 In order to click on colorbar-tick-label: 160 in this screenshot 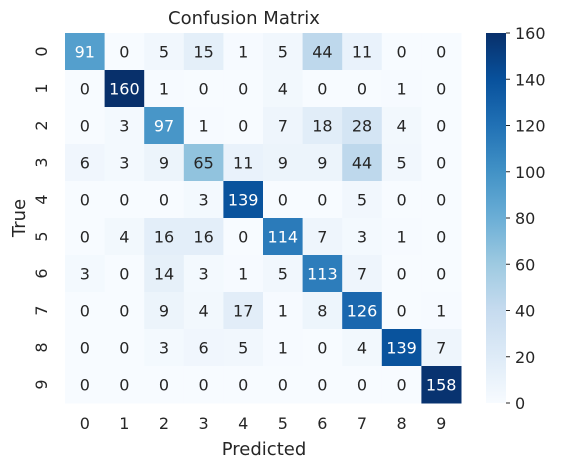, I will do `click(530, 33)`.